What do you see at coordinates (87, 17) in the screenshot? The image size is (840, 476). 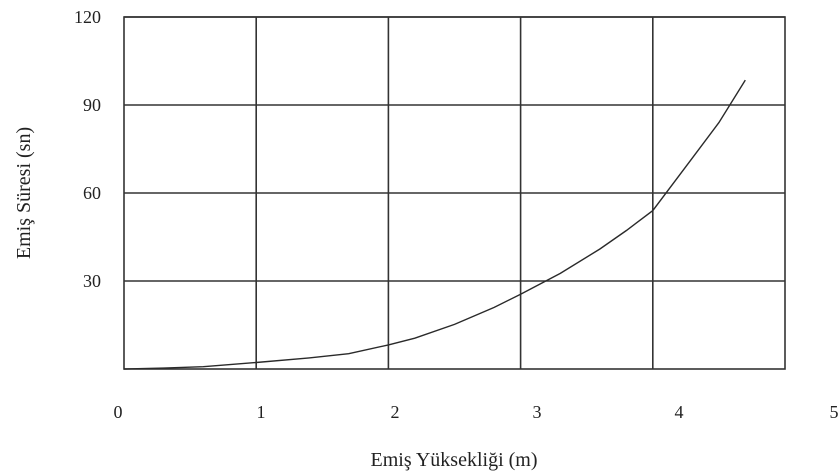 I see `y-tick-label: 120` at bounding box center [87, 17].